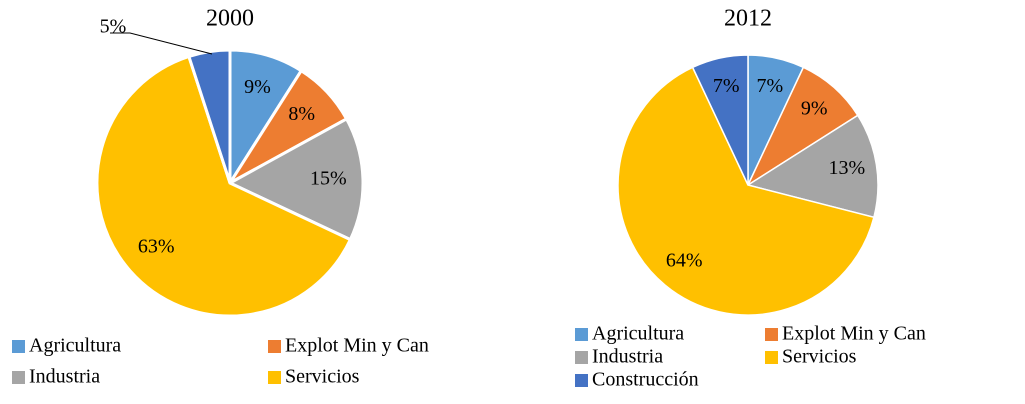 The height and width of the screenshot is (404, 1025). I want to click on chart-title: 2012, so click(748, 19).